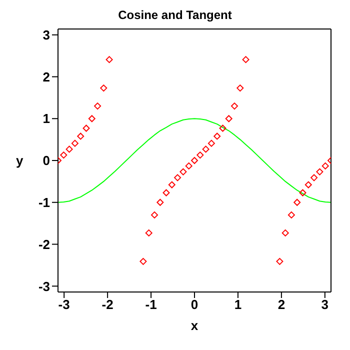 This screenshot has width=350, height=350. What do you see at coordinates (238, 304) in the screenshot?
I see `x-tick-label: 1` at bounding box center [238, 304].